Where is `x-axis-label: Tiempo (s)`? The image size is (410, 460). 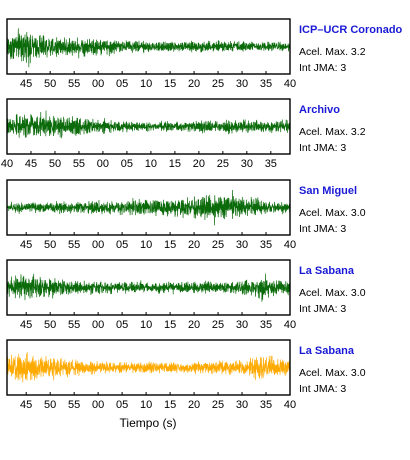
x-axis-label: Tiempo (s) is located at coordinates (148, 423).